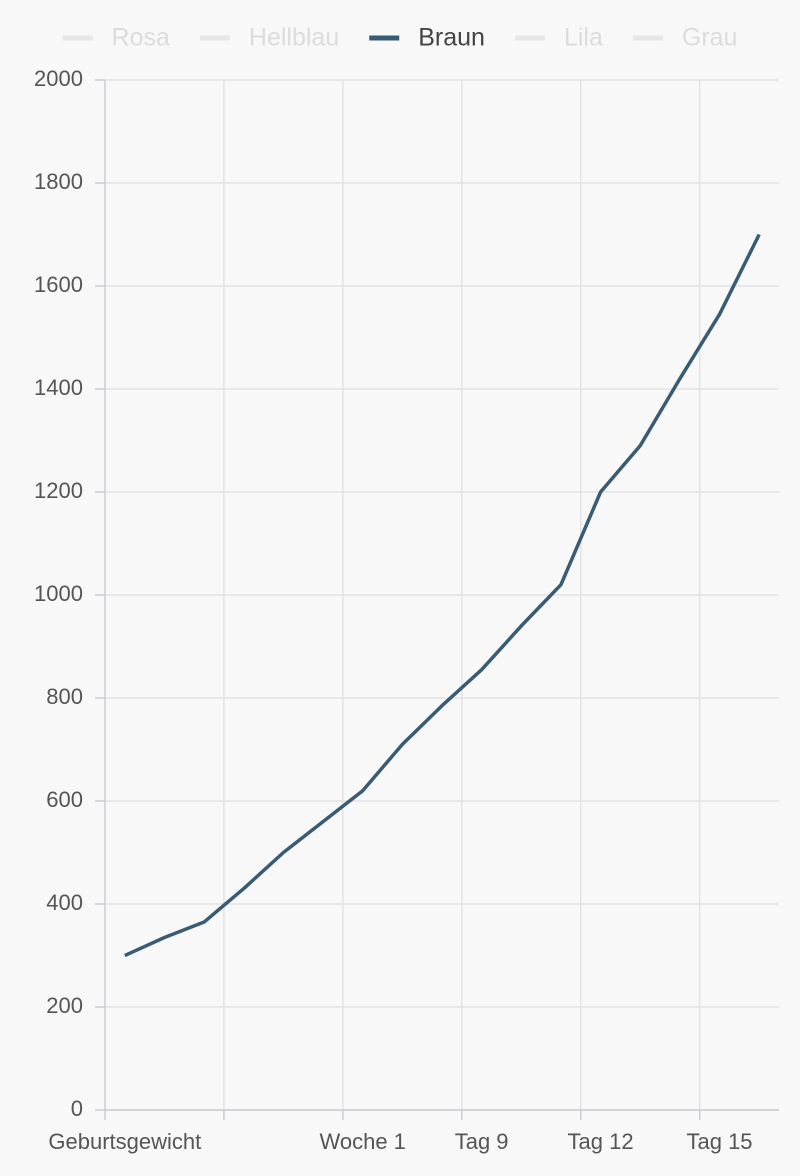  I want to click on legend-label: Grau, so click(710, 38).